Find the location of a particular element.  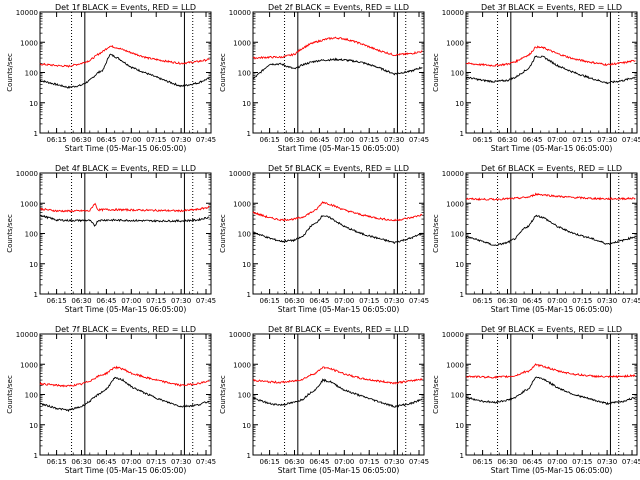

panel-title: Det 8f BLACK = Events, RED = LLD is located at coordinates (338, 329).